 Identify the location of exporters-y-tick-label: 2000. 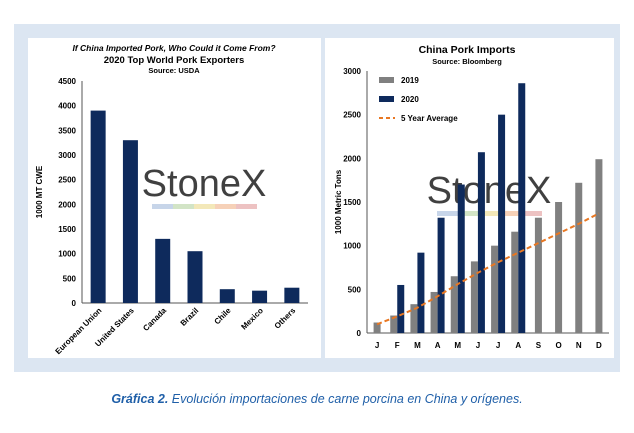
(67, 204).